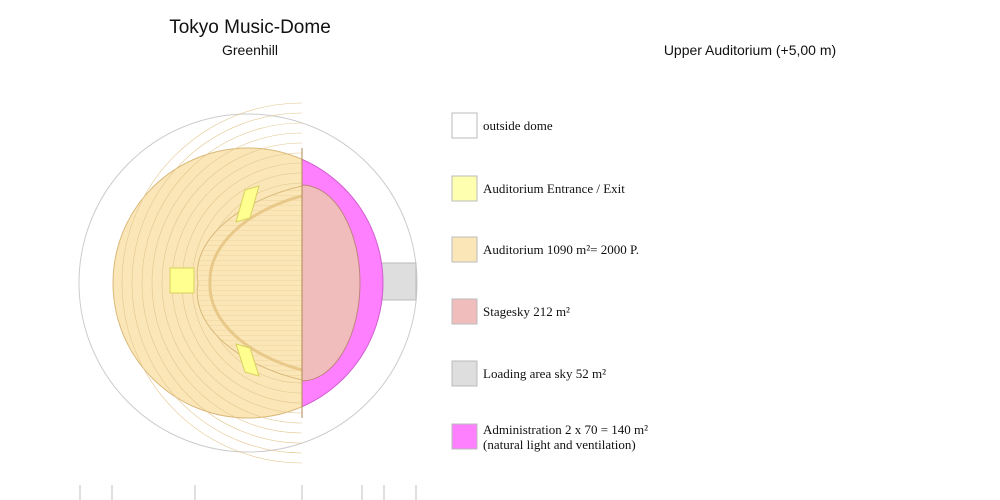 This screenshot has width=1000, height=500. Describe the element at coordinates (250, 50) in the screenshot. I see `subtitle: Greenhill` at that location.